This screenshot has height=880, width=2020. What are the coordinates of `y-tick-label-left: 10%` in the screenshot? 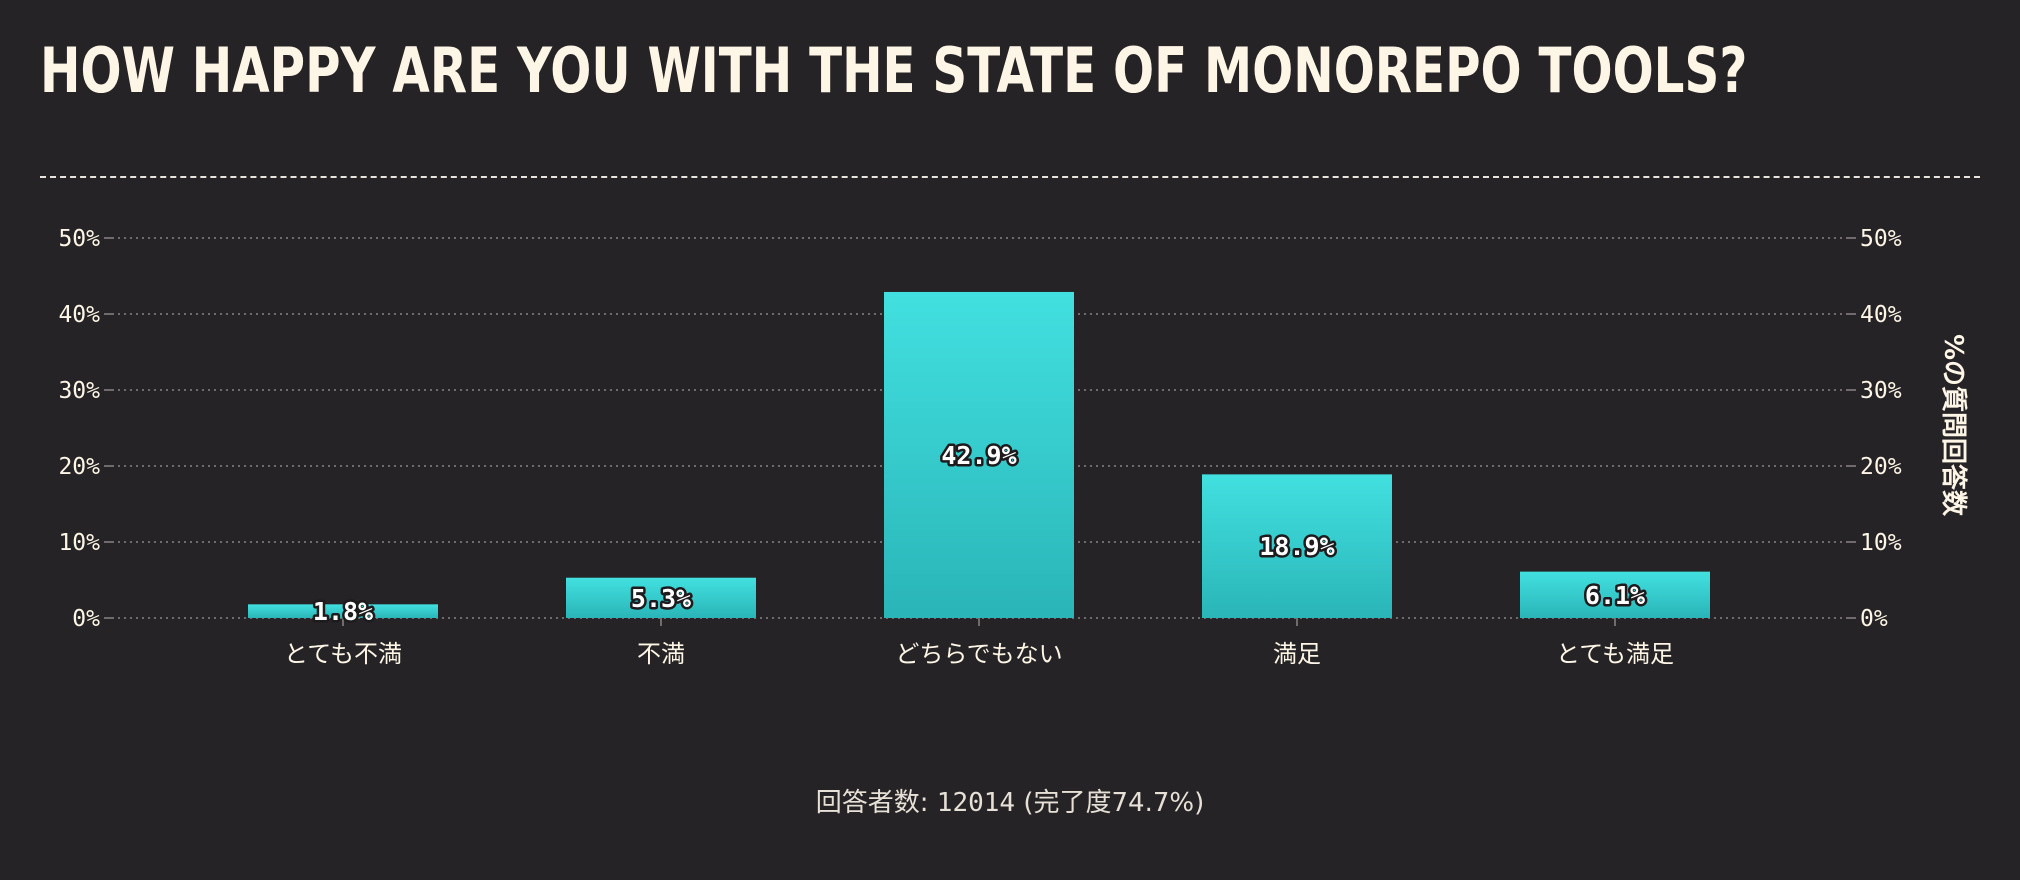 It's located at (79, 543).